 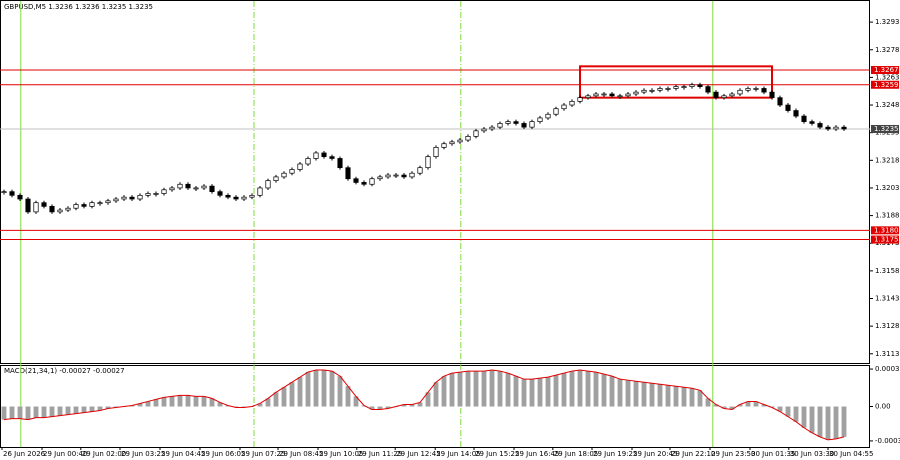 I want to click on x-tick-label: 29 Jun 06:05, so click(x=223, y=454).